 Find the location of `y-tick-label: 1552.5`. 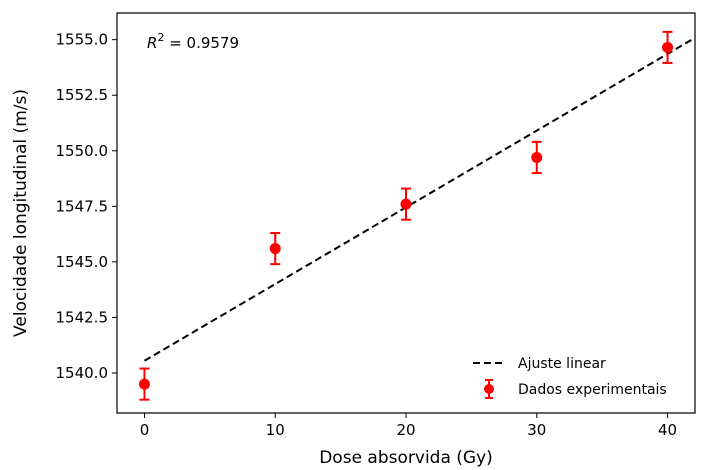

y-tick-label: 1552.5 is located at coordinates (82, 95).